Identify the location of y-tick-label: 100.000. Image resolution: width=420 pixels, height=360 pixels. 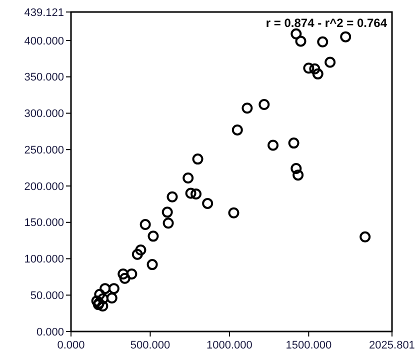
(44, 260).